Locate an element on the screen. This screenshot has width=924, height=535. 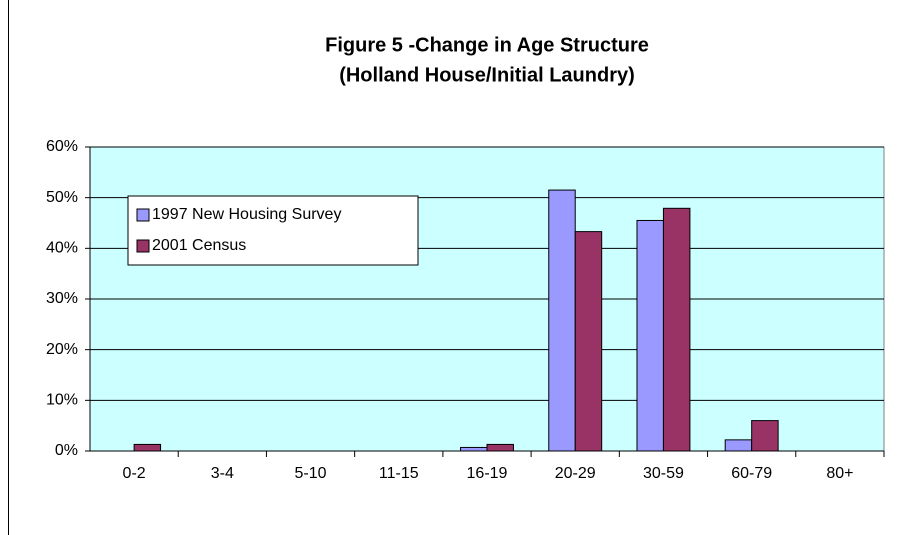
chart-subtitle: (Holland House/Initial Laundry) is located at coordinates (487, 75).